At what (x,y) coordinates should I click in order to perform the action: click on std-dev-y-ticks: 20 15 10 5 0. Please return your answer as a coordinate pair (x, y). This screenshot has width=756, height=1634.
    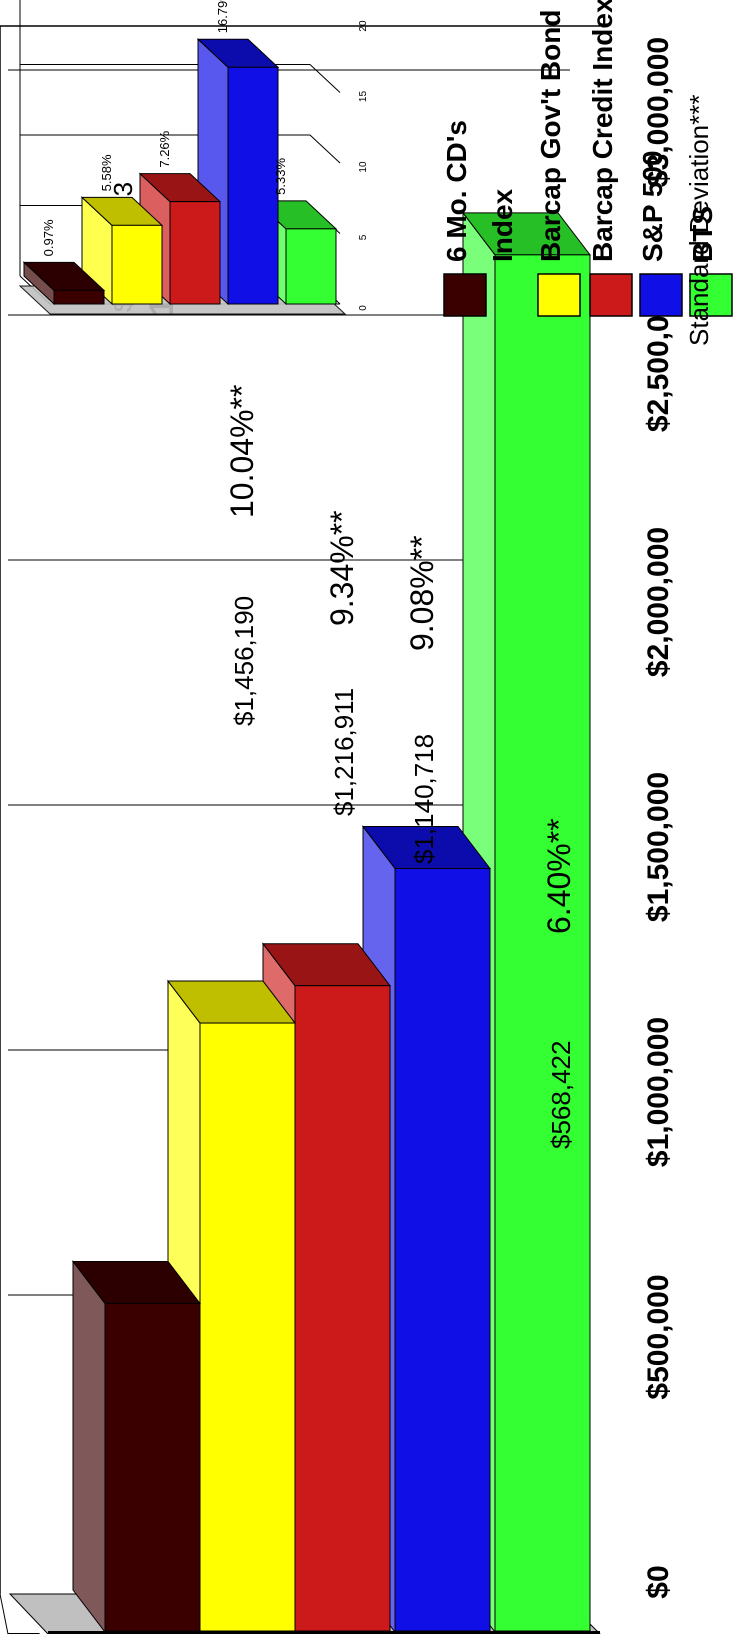
    Looking at the image, I should click on (363, 165).